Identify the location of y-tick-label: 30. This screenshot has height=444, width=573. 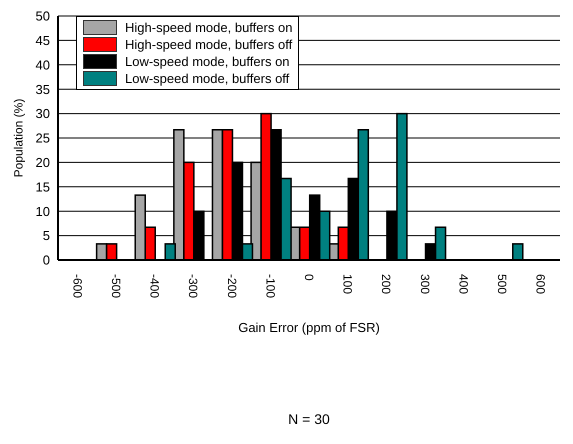
(43, 114).